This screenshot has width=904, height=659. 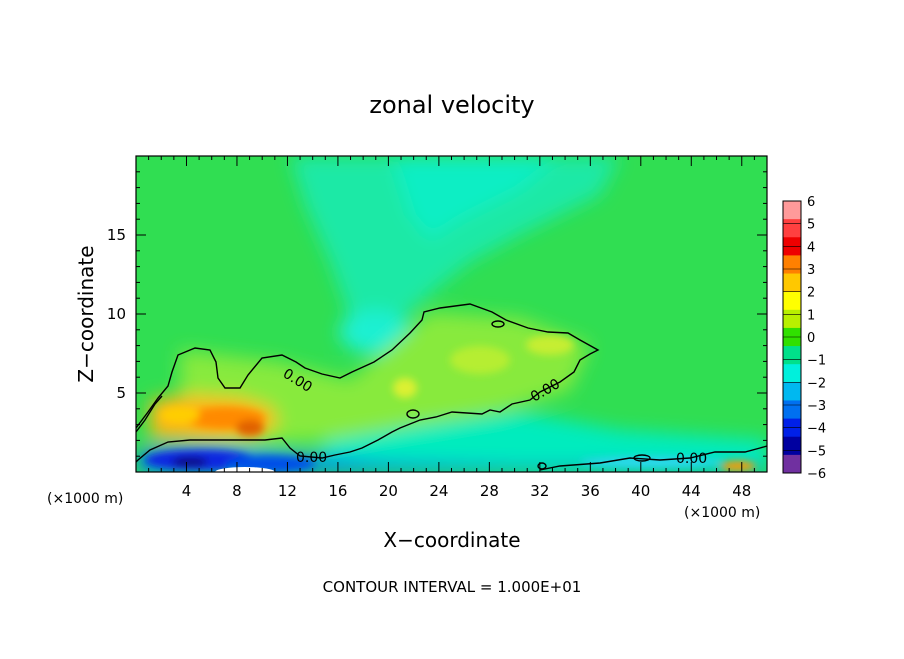 I want to click on x-tick-label: 32, so click(x=539, y=491).